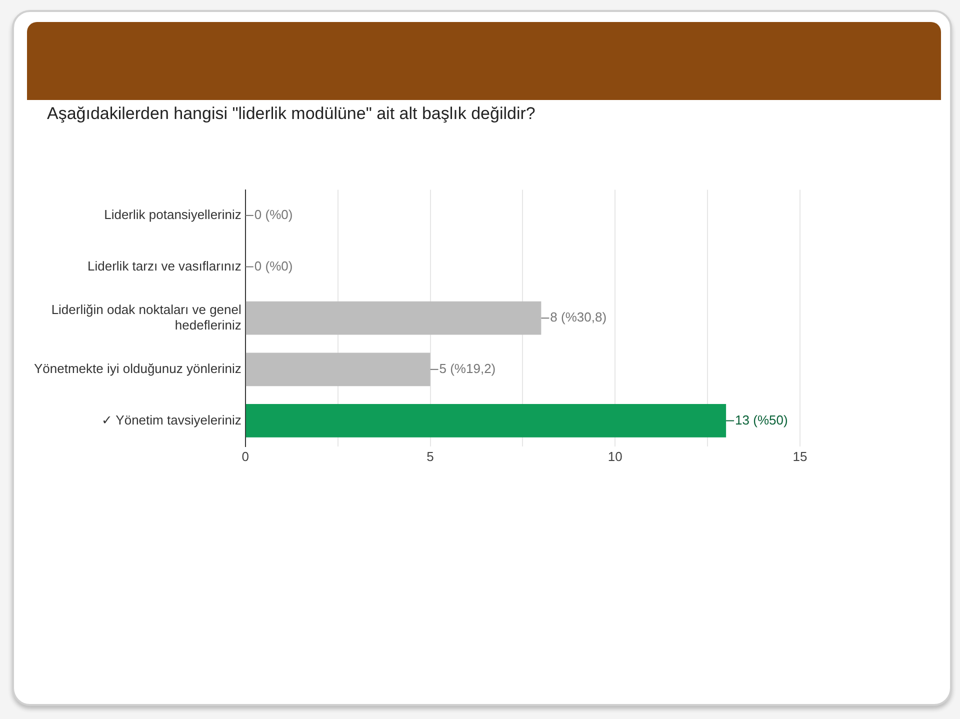 The height and width of the screenshot is (719, 960). I want to click on x-tick-label: 0, so click(246, 456).